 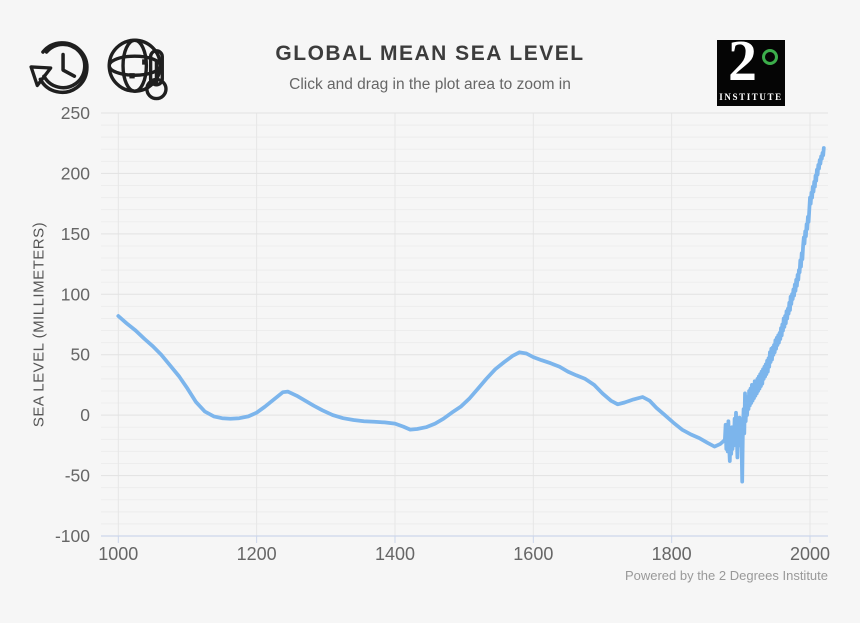 I want to click on logo-numeral: 2, so click(x=742, y=60).